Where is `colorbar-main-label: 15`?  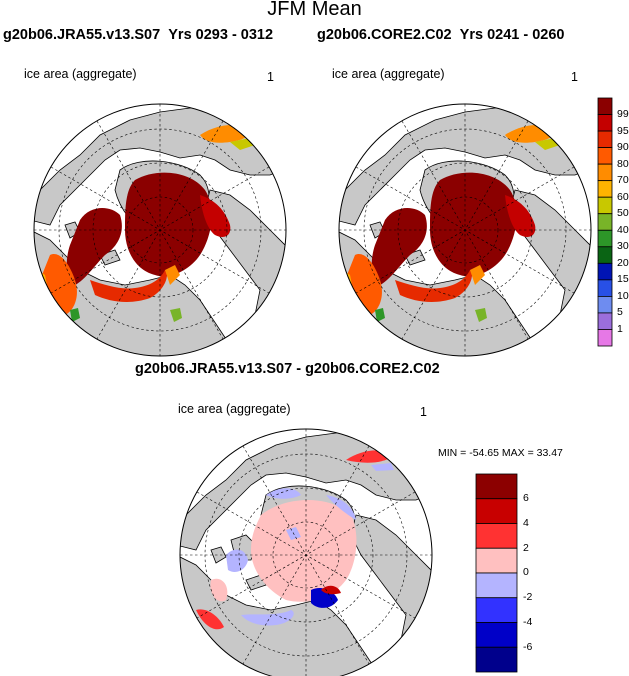
colorbar-main-label: 15 is located at coordinates (623, 279).